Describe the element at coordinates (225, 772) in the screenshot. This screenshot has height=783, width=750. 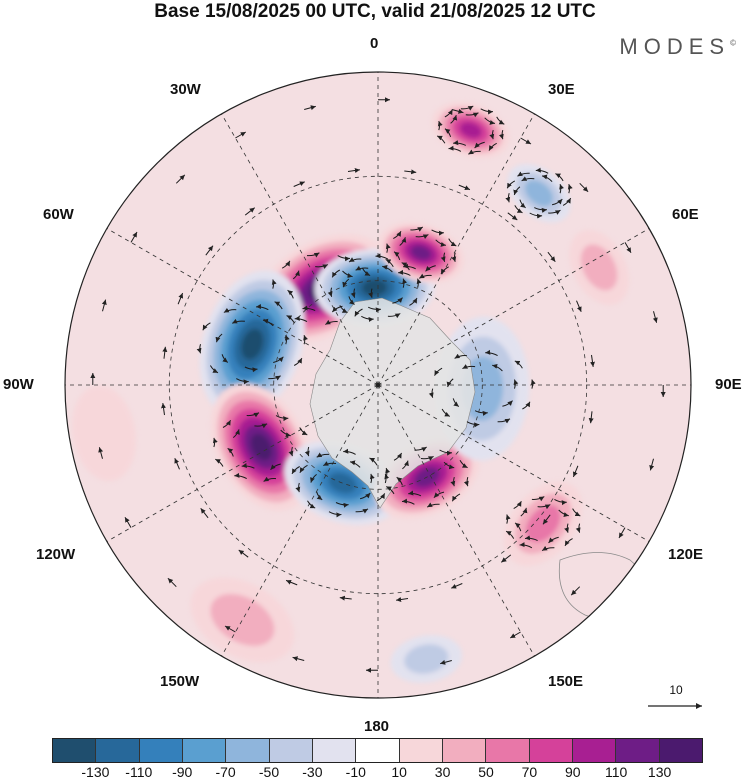
I see `colorbar-tick-label: -70` at that location.